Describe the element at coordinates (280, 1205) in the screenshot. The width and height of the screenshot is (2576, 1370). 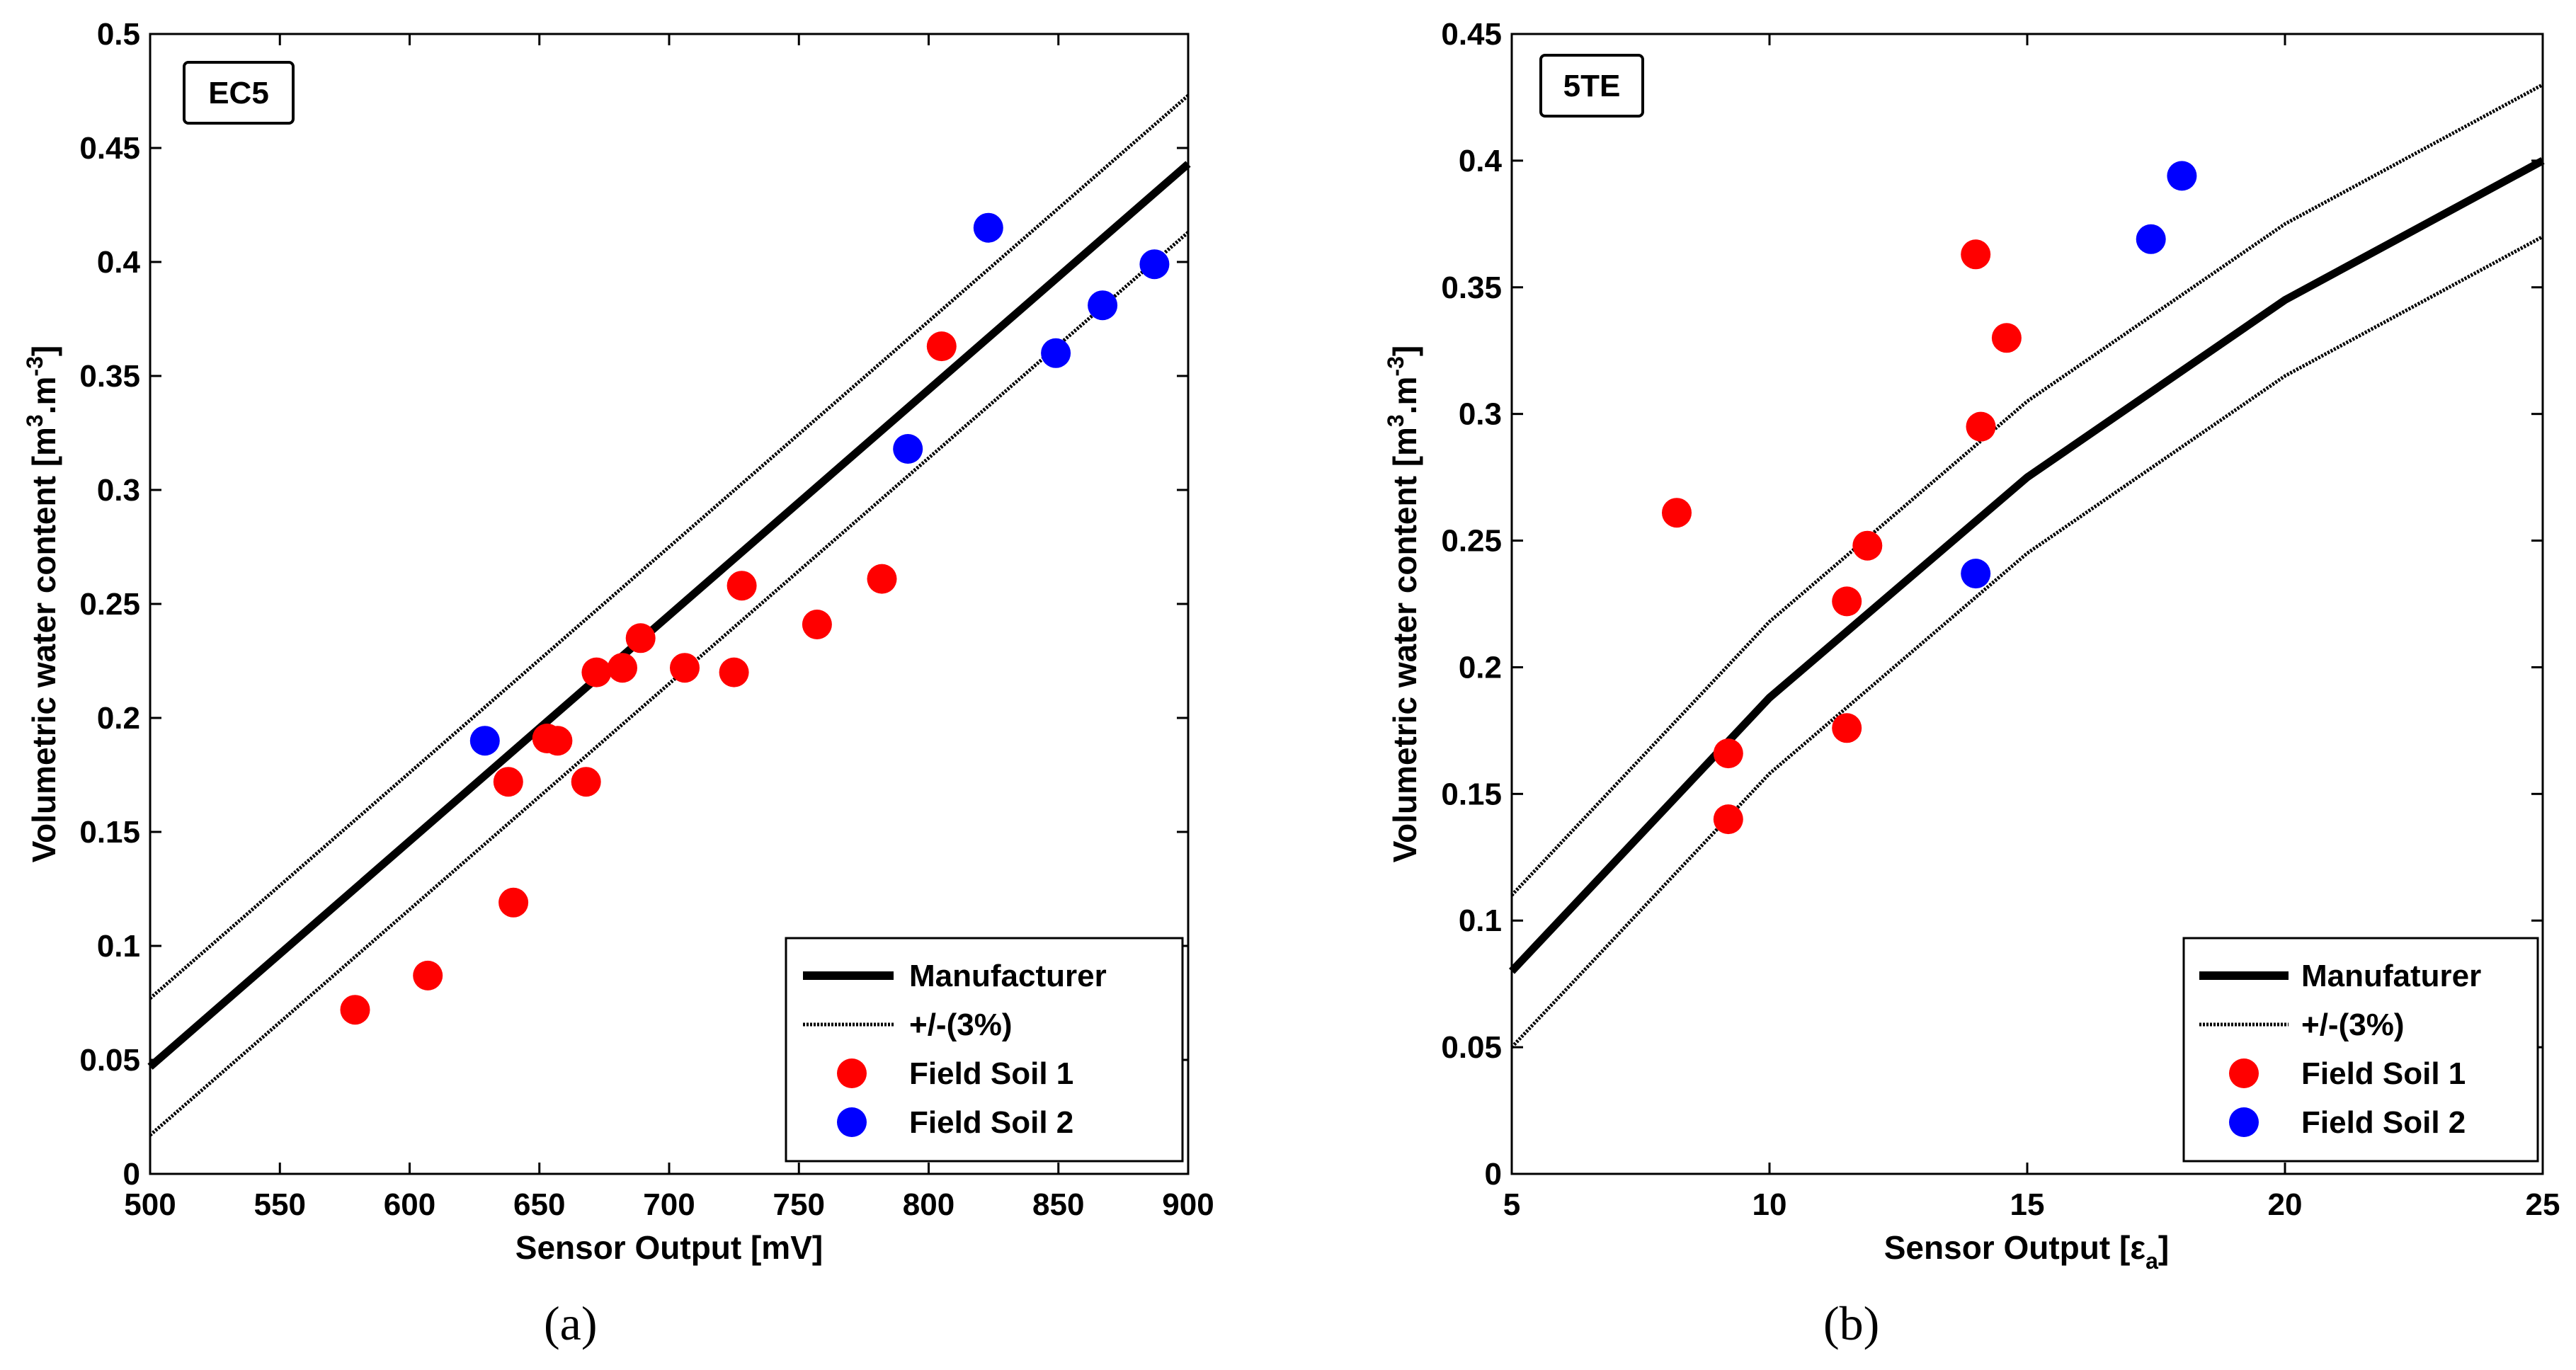
I see `x-tick-label: 550` at that location.